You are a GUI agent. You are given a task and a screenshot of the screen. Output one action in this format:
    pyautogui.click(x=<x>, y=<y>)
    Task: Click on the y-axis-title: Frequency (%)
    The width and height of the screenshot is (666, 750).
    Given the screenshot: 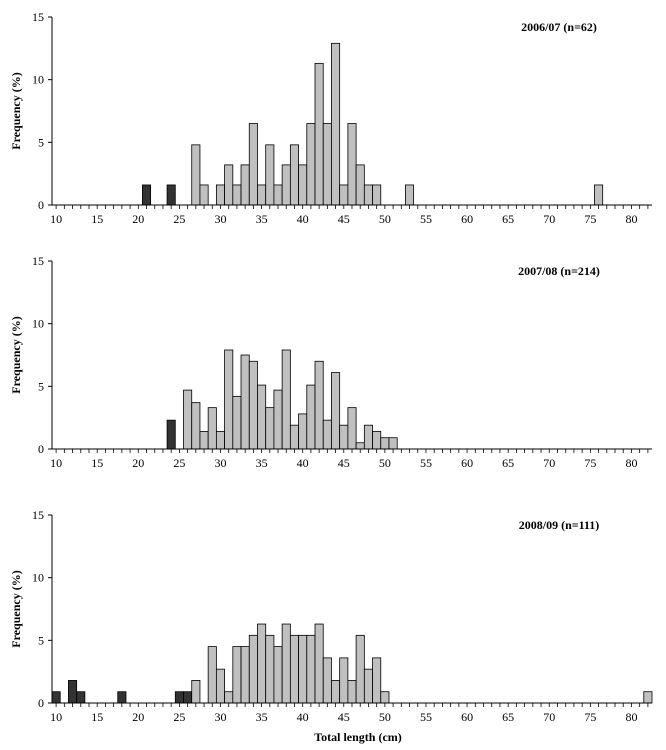 What is the action you would take?
    pyautogui.click(x=16, y=354)
    